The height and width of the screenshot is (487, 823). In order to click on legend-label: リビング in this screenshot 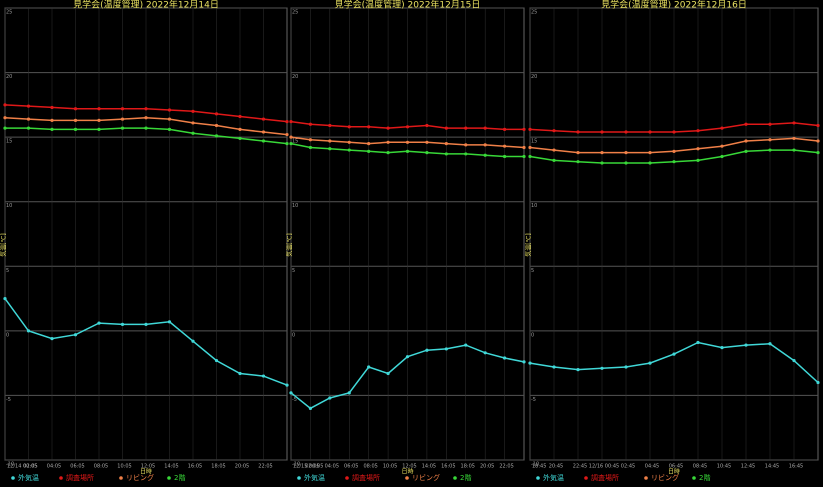, I will do `click(140, 477)`.